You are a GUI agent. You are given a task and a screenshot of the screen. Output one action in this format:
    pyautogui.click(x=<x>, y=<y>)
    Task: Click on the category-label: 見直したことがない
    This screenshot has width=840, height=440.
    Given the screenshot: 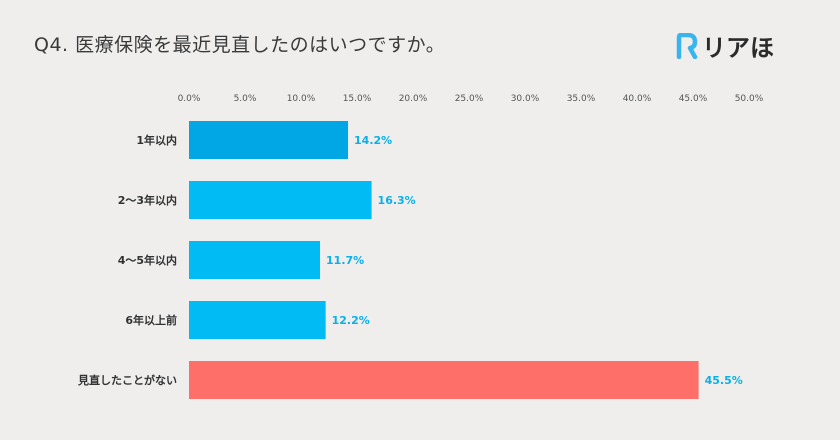 What is the action you would take?
    pyautogui.click(x=127, y=380)
    